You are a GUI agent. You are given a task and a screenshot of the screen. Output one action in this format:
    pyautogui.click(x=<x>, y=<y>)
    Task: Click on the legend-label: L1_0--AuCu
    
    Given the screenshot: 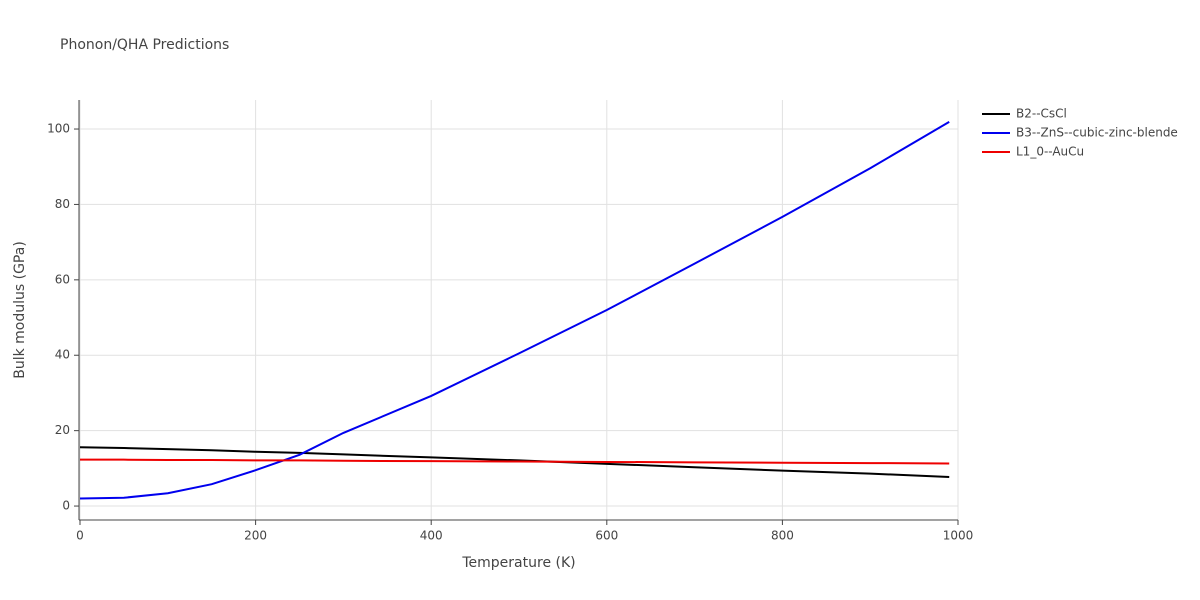 What is the action you would take?
    pyautogui.click(x=1050, y=152)
    